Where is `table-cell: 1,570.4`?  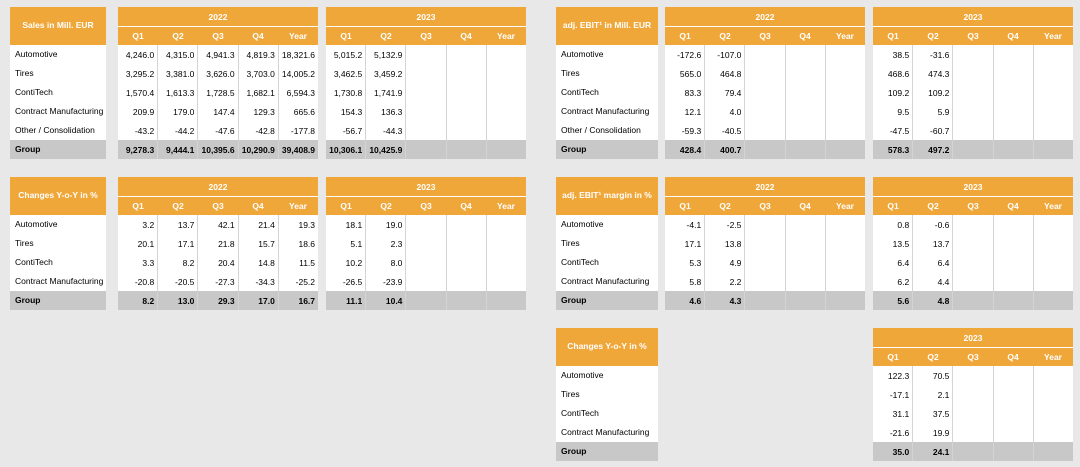
table-cell: 1,570.4 is located at coordinates (138, 92).